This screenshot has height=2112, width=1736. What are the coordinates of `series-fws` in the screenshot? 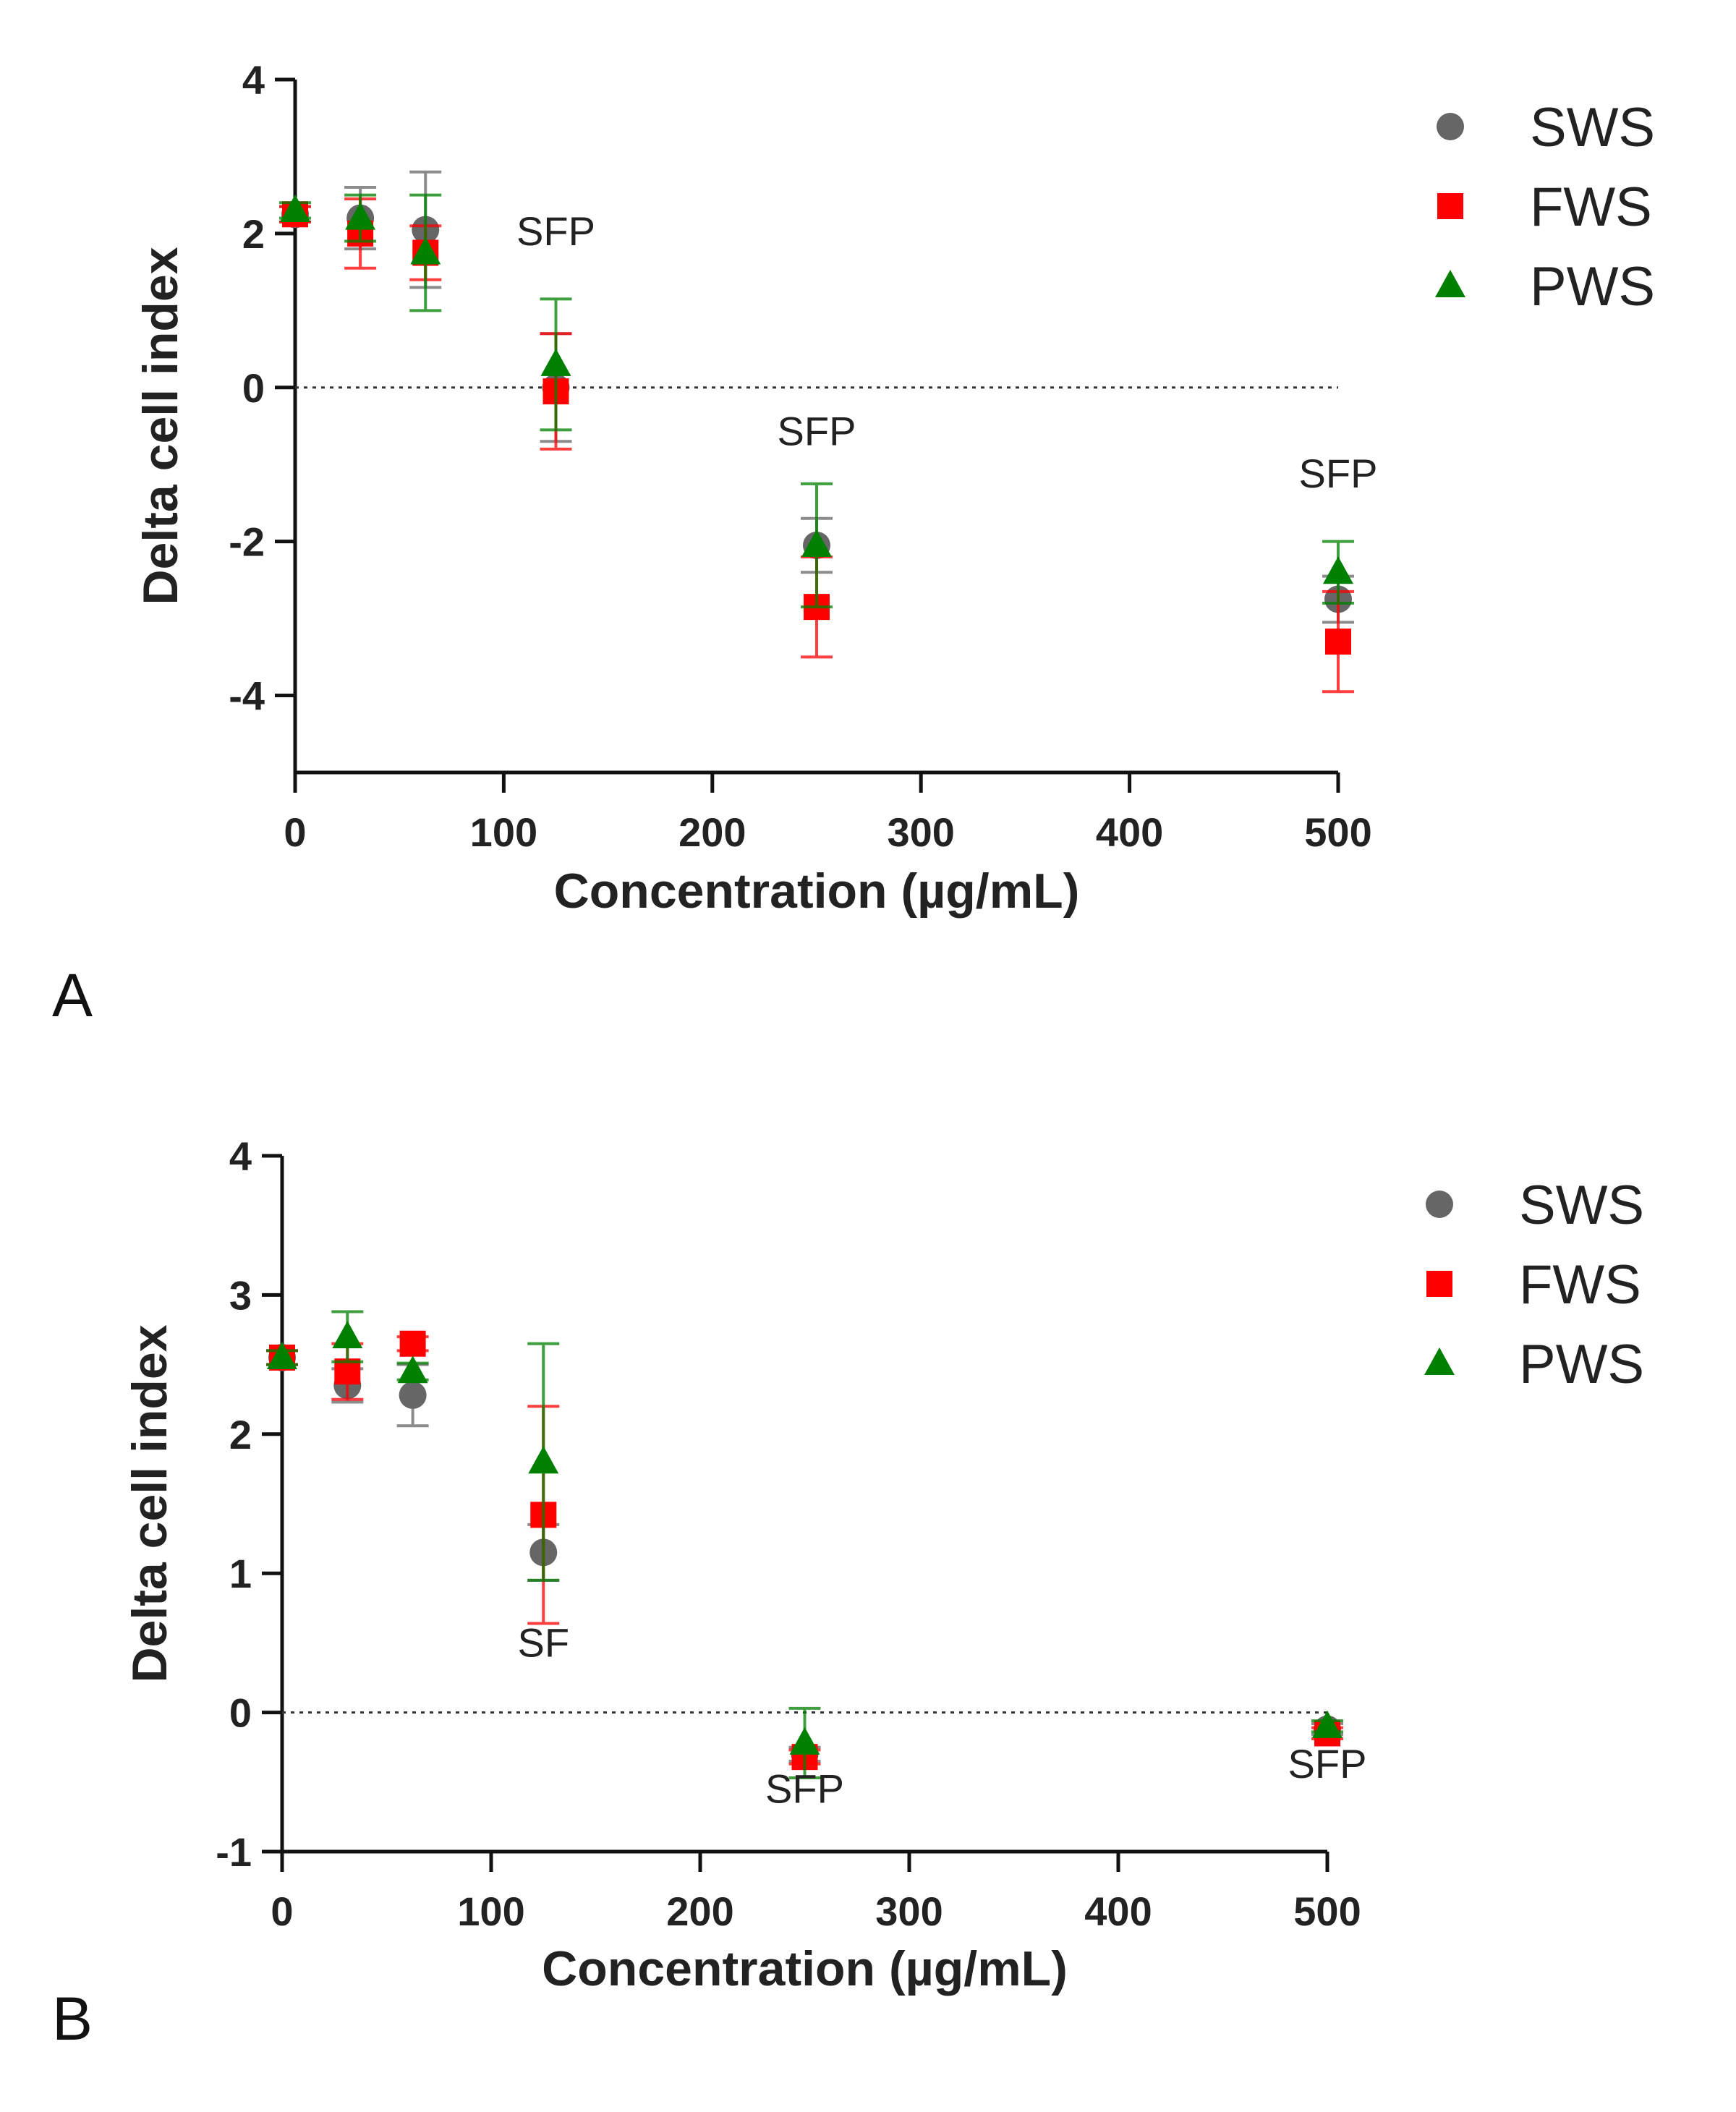 It's located at (804, 1550).